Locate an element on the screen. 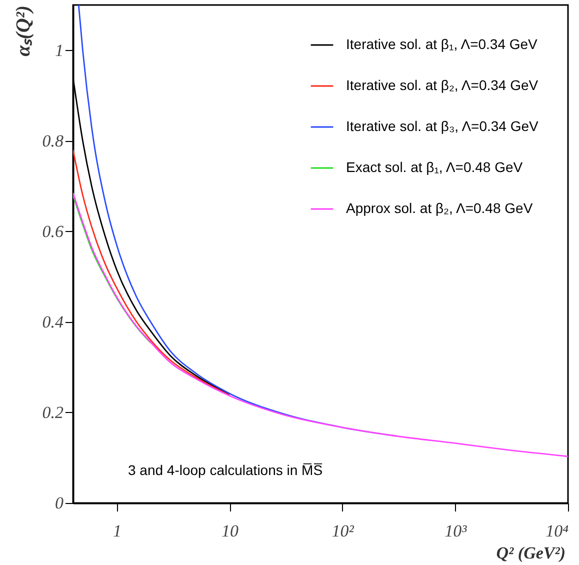 The width and height of the screenshot is (579, 565). x-tick-label: 10² is located at coordinates (343, 531).